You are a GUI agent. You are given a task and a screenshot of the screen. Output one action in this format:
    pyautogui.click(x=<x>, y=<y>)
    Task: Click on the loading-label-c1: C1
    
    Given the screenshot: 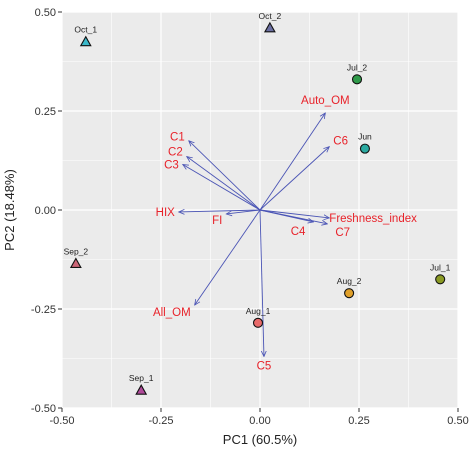 What is the action you would take?
    pyautogui.click(x=177, y=138)
    